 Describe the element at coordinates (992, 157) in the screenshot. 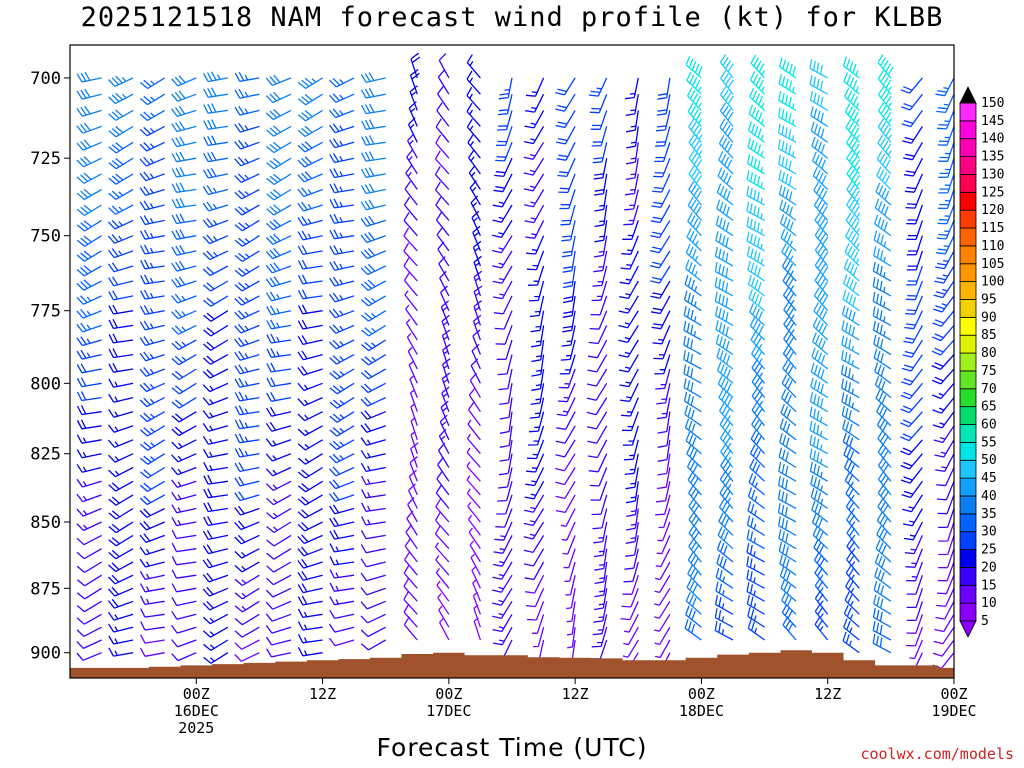

I see `colorbar-label: 135` at that location.